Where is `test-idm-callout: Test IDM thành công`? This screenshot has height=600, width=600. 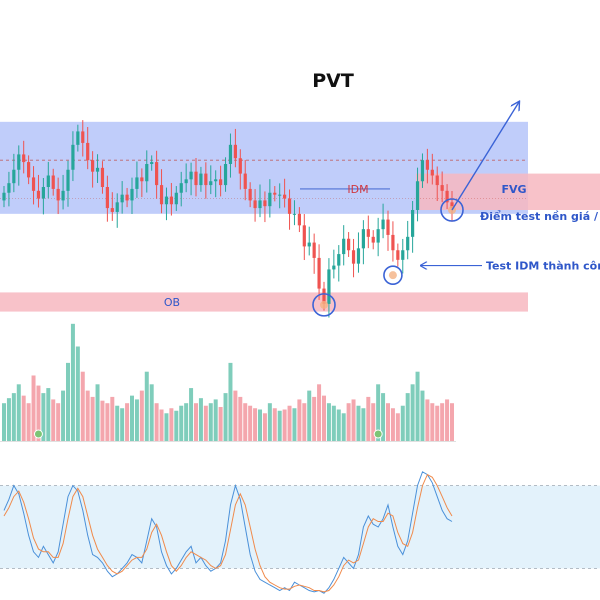
test-idm-callout: Test IDM thành công is located at coordinates (543, 266).